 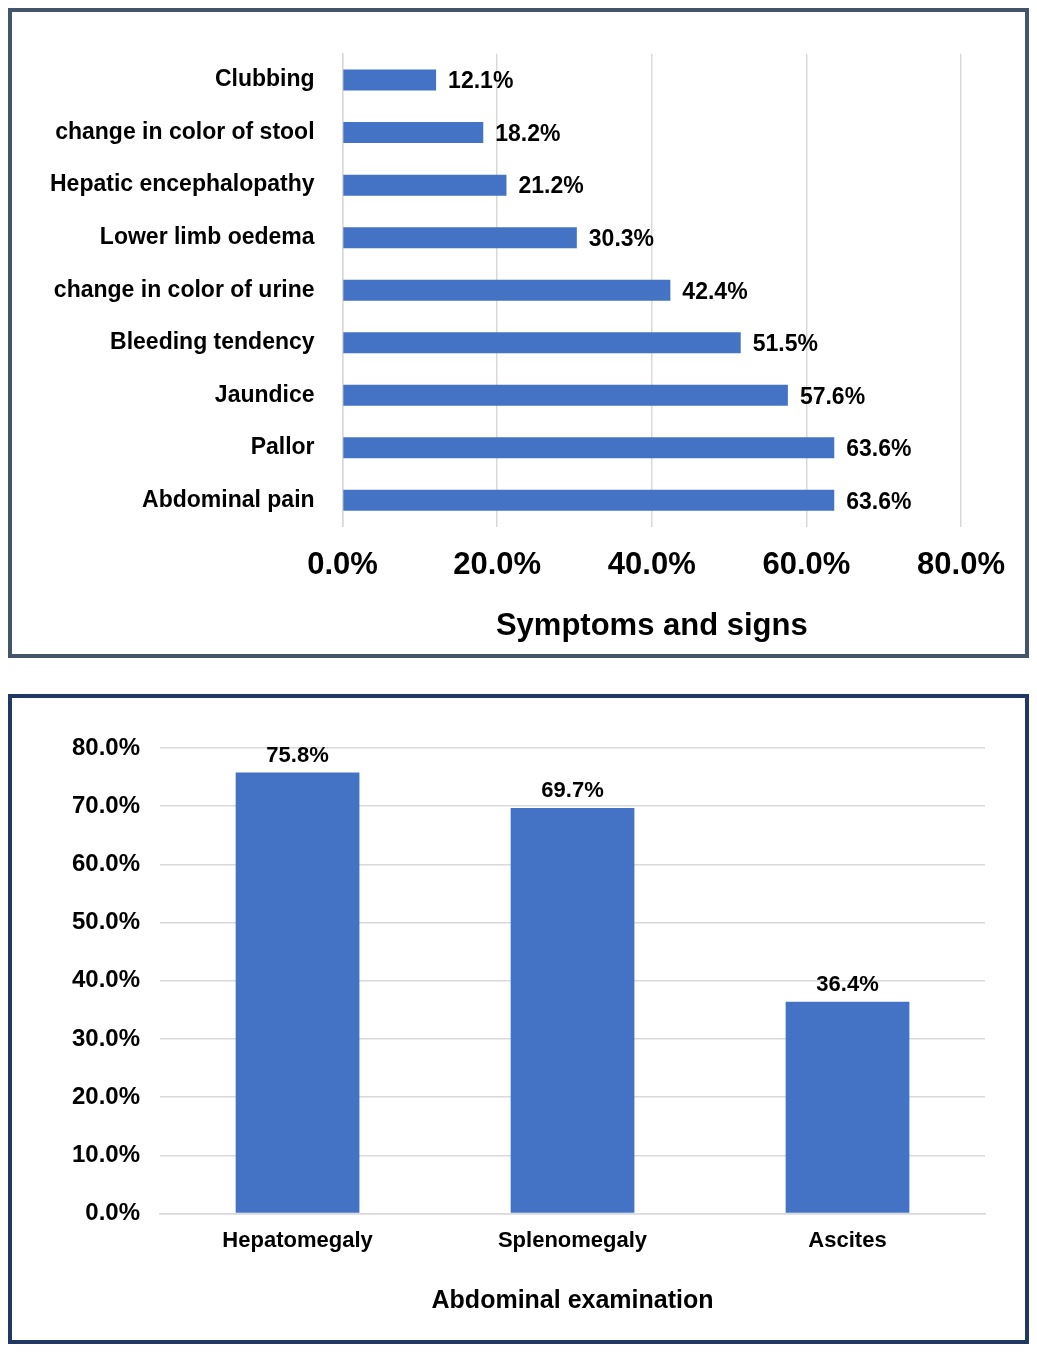 I want to click on x-tick-label: 80.0%, so click(x=961, y=563).